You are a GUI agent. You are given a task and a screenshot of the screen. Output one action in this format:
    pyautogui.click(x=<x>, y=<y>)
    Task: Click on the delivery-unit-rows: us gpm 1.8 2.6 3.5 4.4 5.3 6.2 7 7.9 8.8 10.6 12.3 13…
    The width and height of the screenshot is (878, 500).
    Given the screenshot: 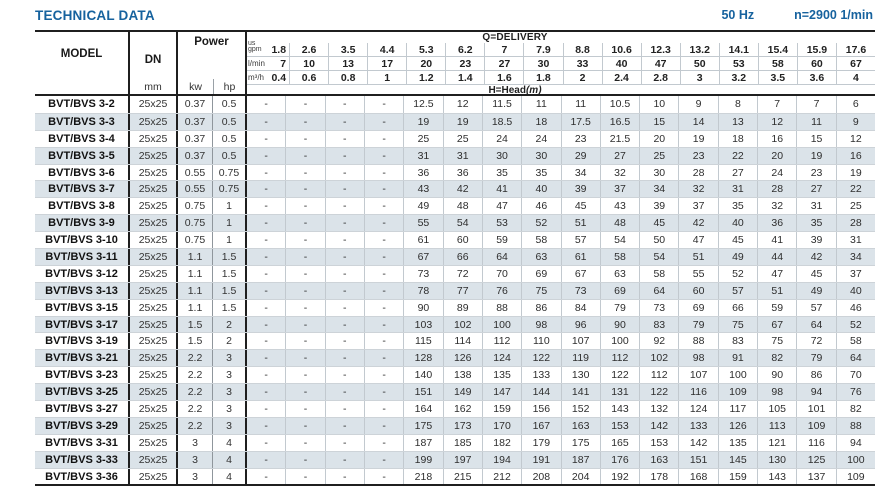 What is the action you would take?
    pyautogui.click(x=561, y=62)
    